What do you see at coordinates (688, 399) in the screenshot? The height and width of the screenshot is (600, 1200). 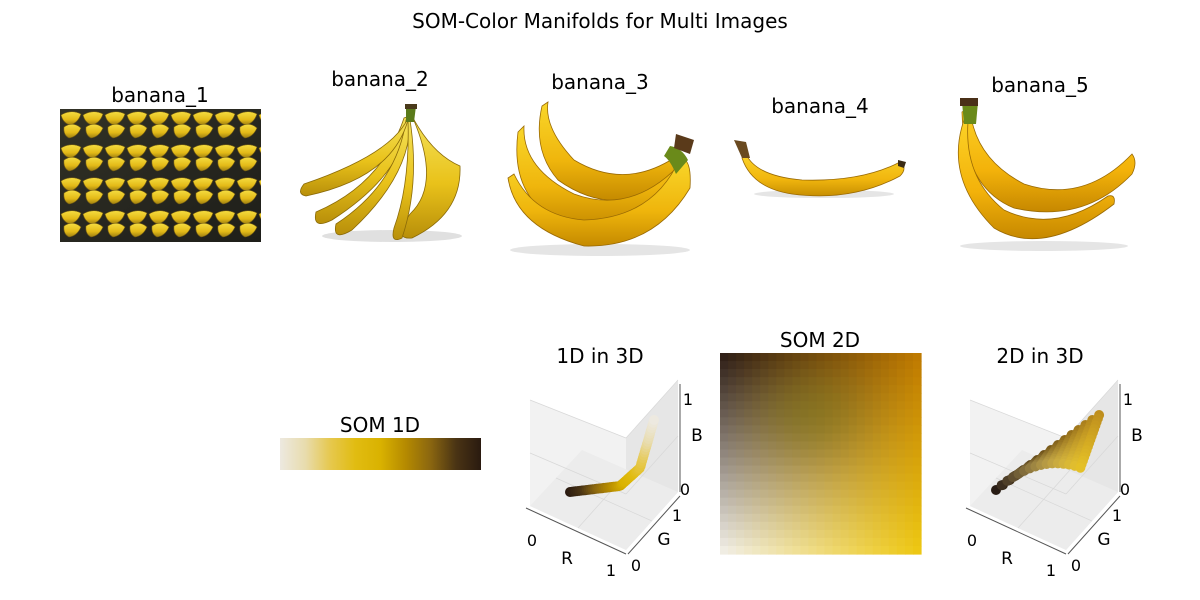 I see `b-tick-1: 1` at bounding box center [688, 399].